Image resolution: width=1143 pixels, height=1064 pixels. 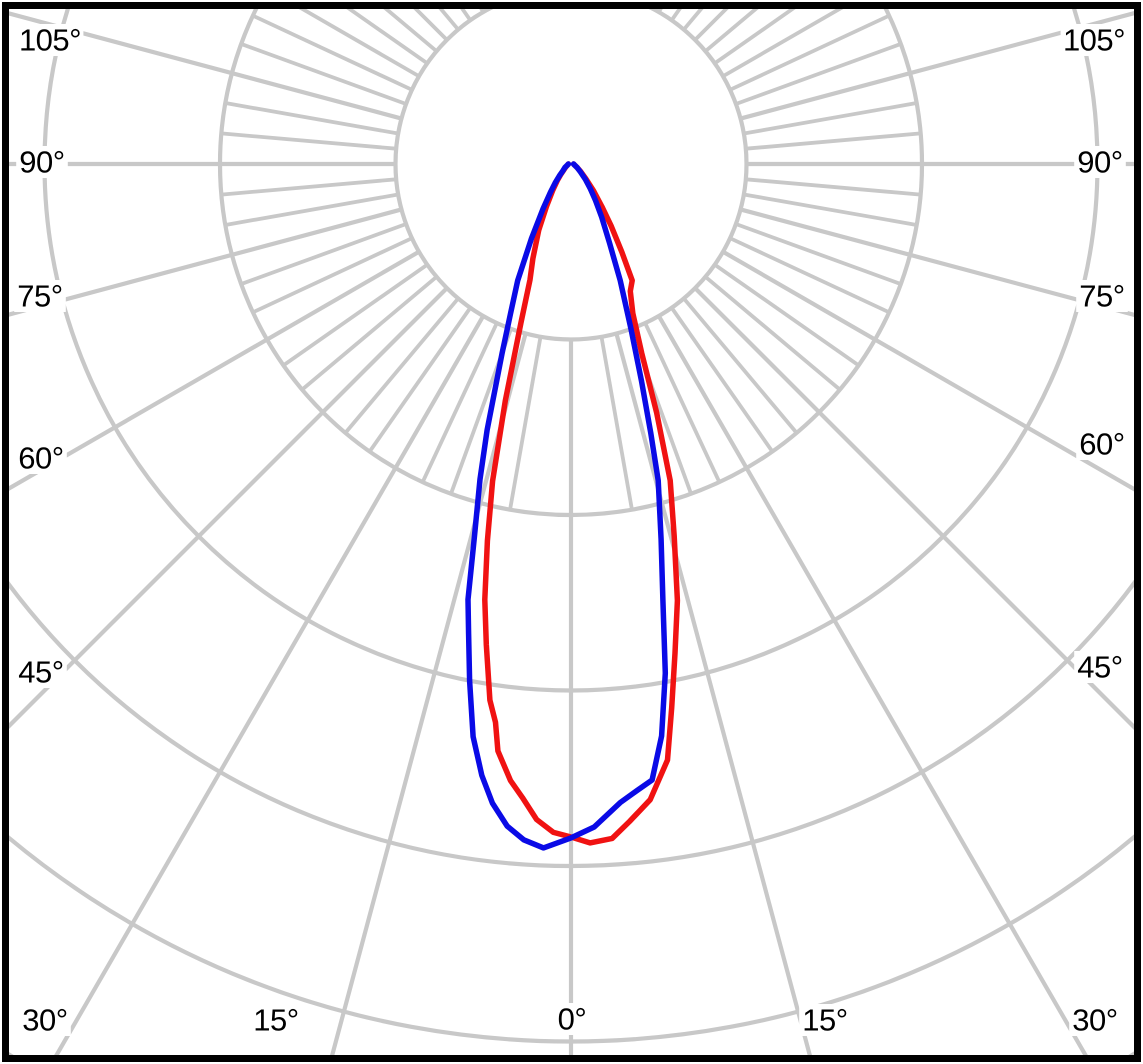 I want to click on angle-label: 0°, so click(x=572, y=1019).